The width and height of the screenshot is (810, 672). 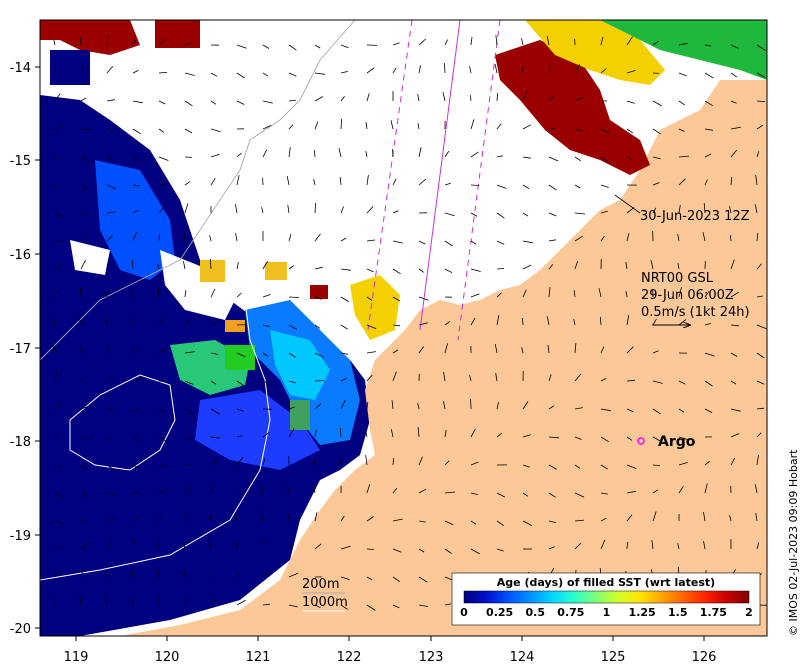 I want to click on argo-marker, so click(x=641, y=441).